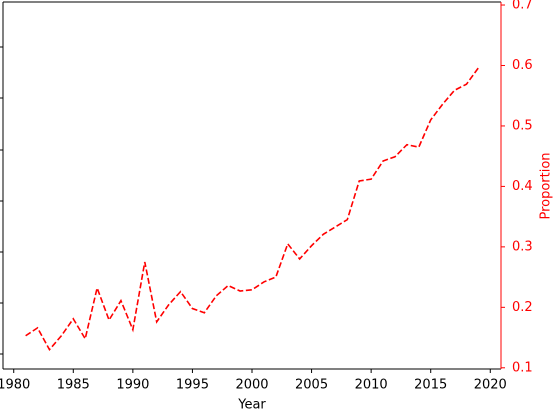 Image resolution: width=553 pixels, height=410 pixels. I want to click on x-tick-label: 1980, so click(15, 385).